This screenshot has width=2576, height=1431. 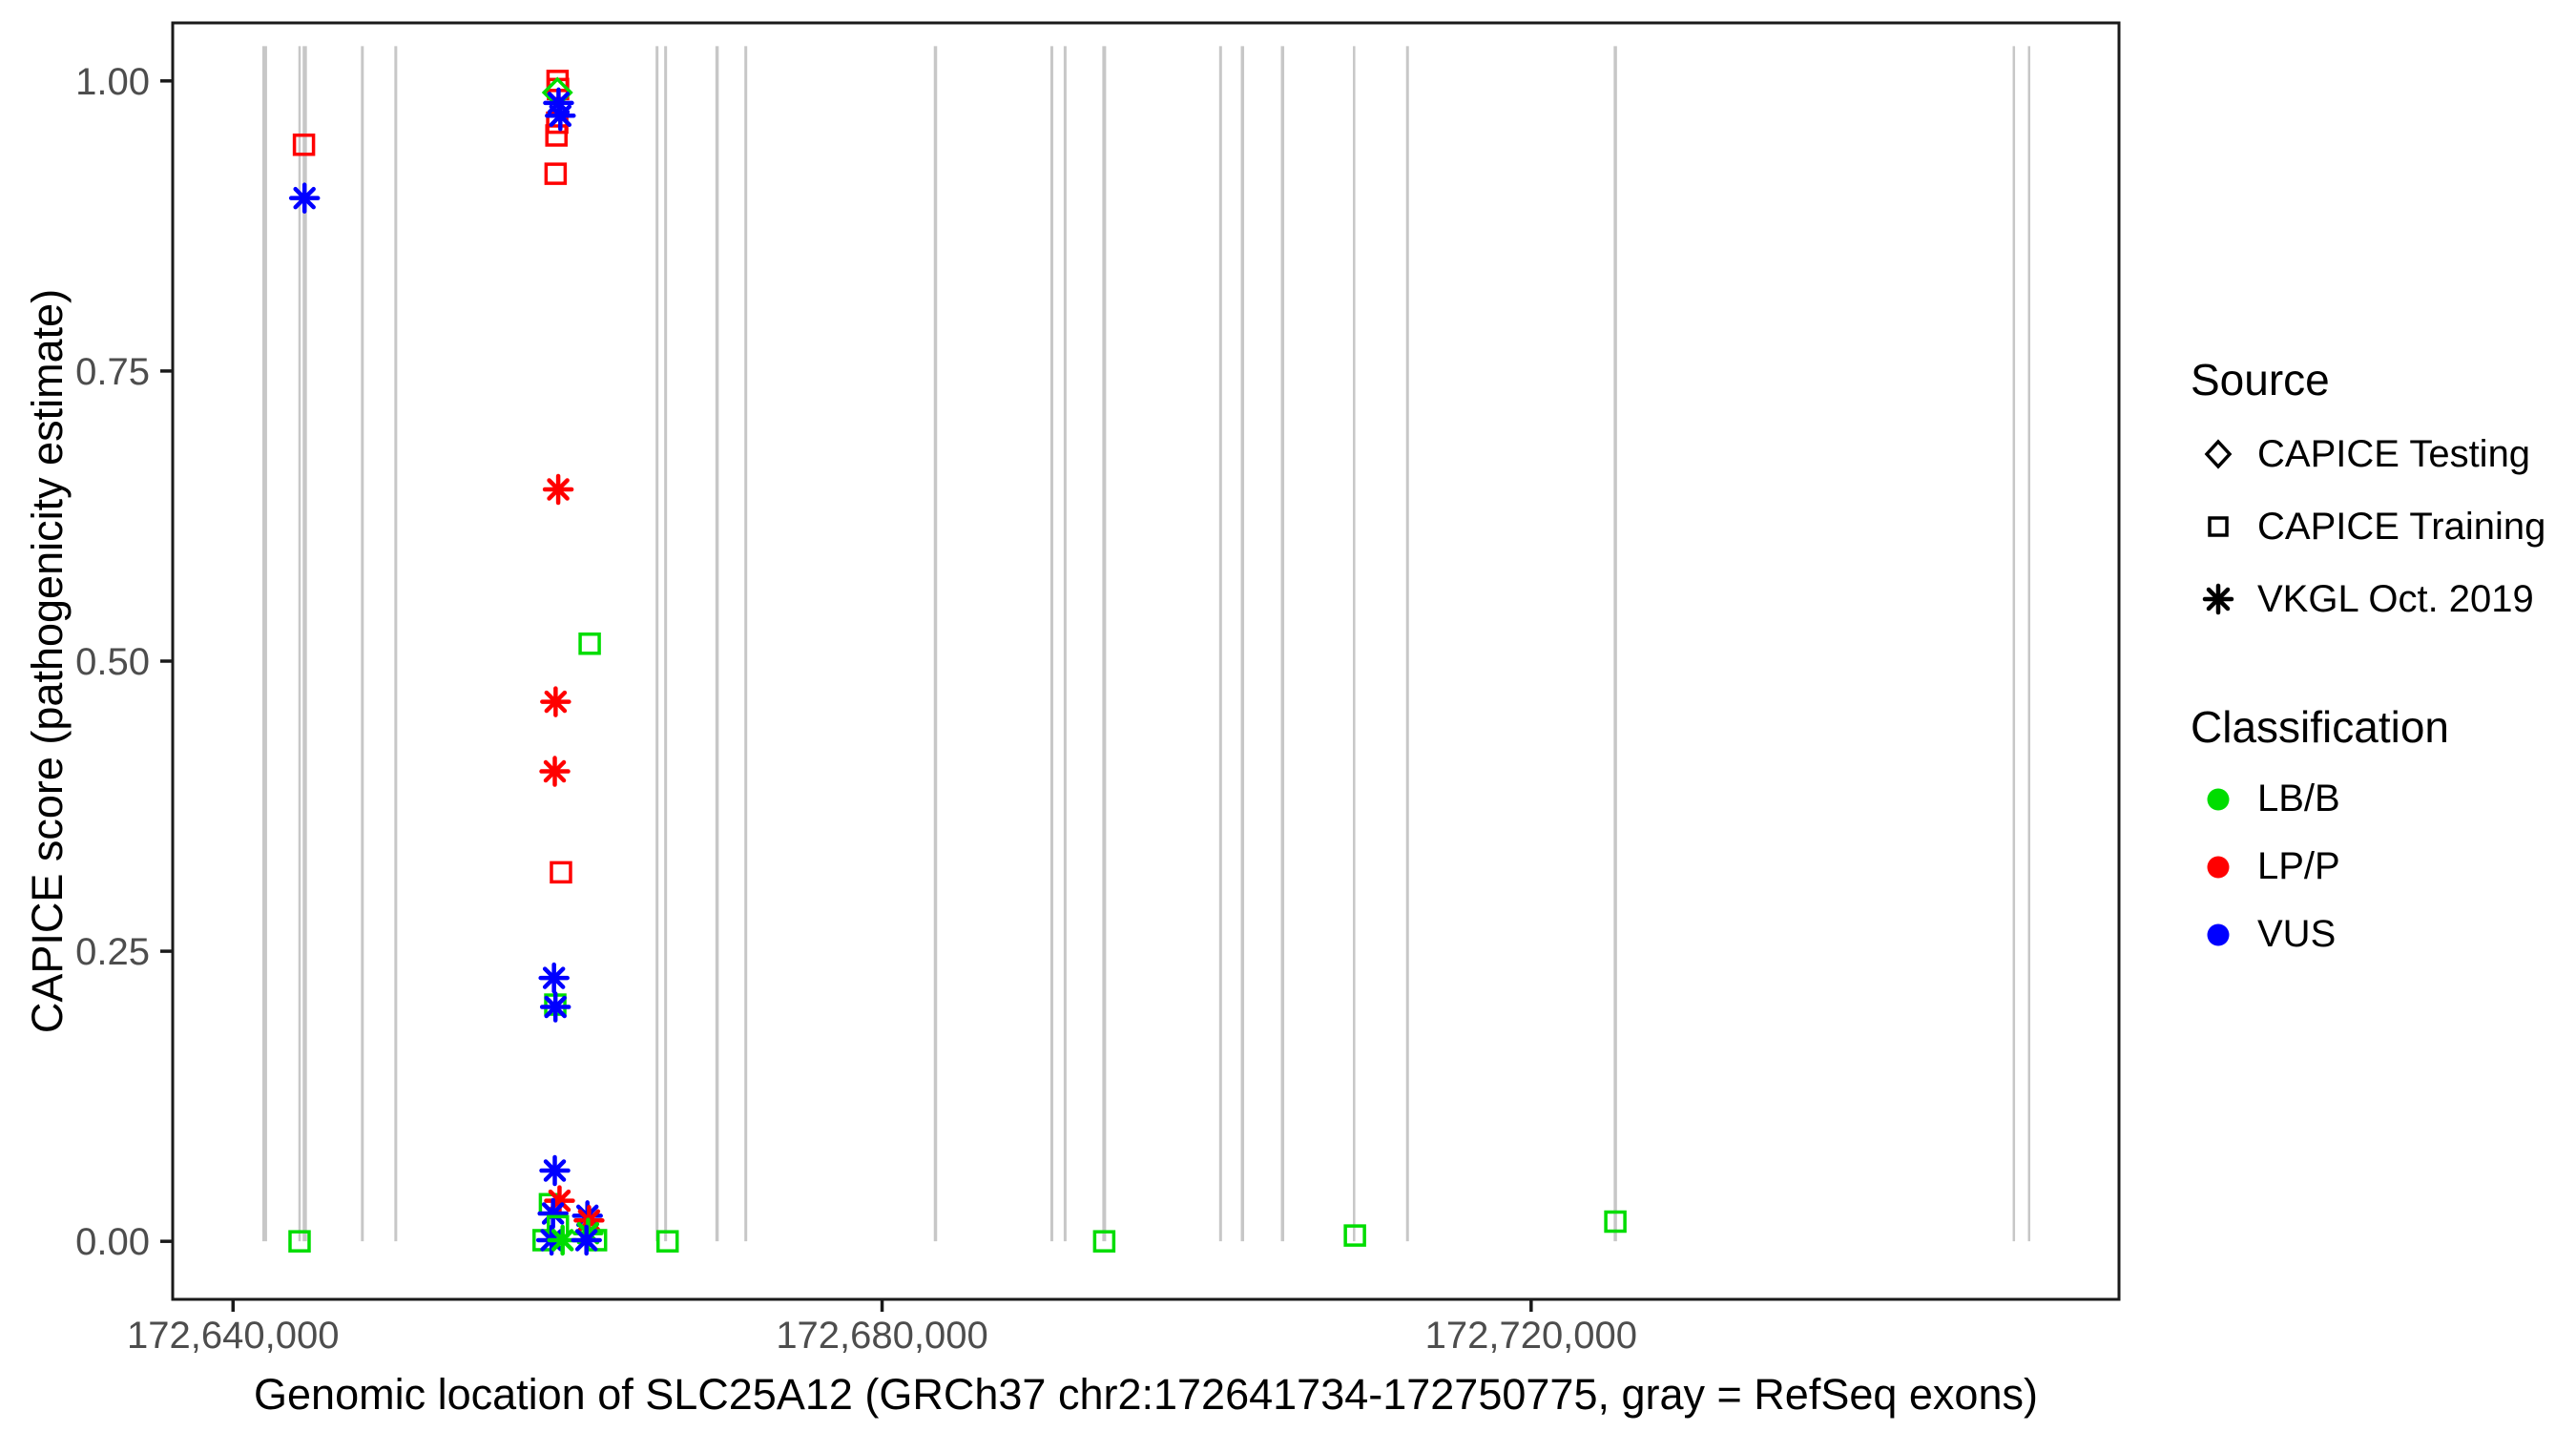 What do you see at coordinates (2401, 526) in the screenshot?
I see `legend-item-label: CAPICE Training` at bounding box center [2401, 526].